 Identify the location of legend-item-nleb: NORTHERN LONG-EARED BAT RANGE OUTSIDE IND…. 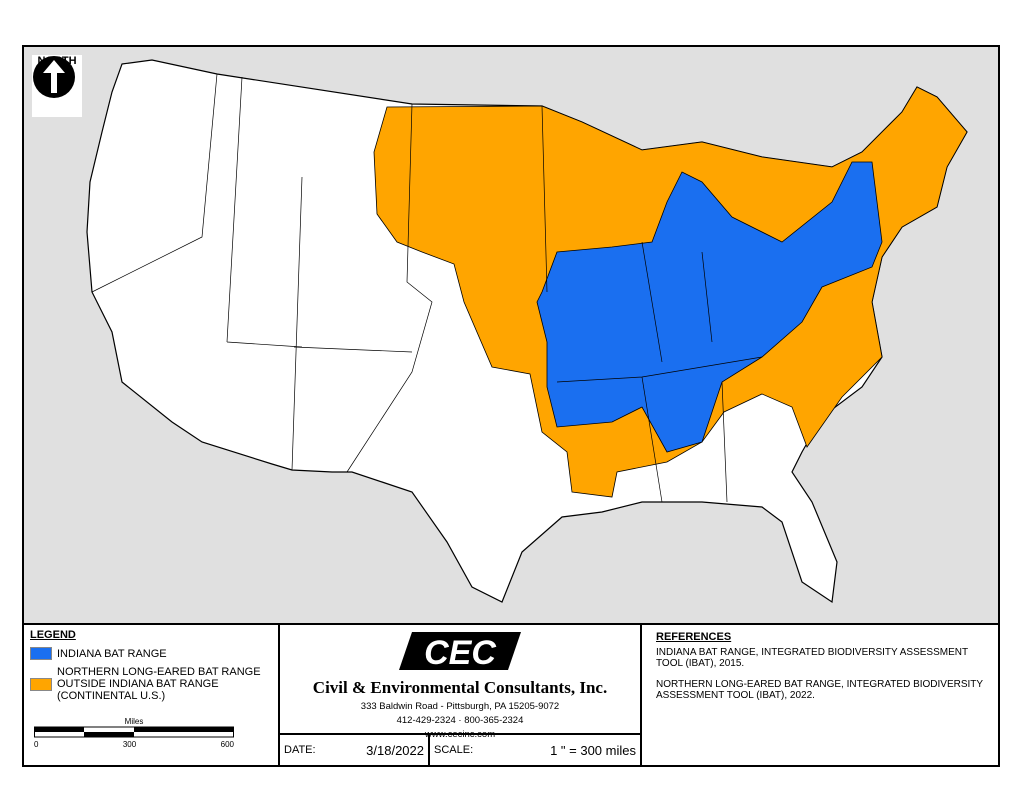
(151, 684).